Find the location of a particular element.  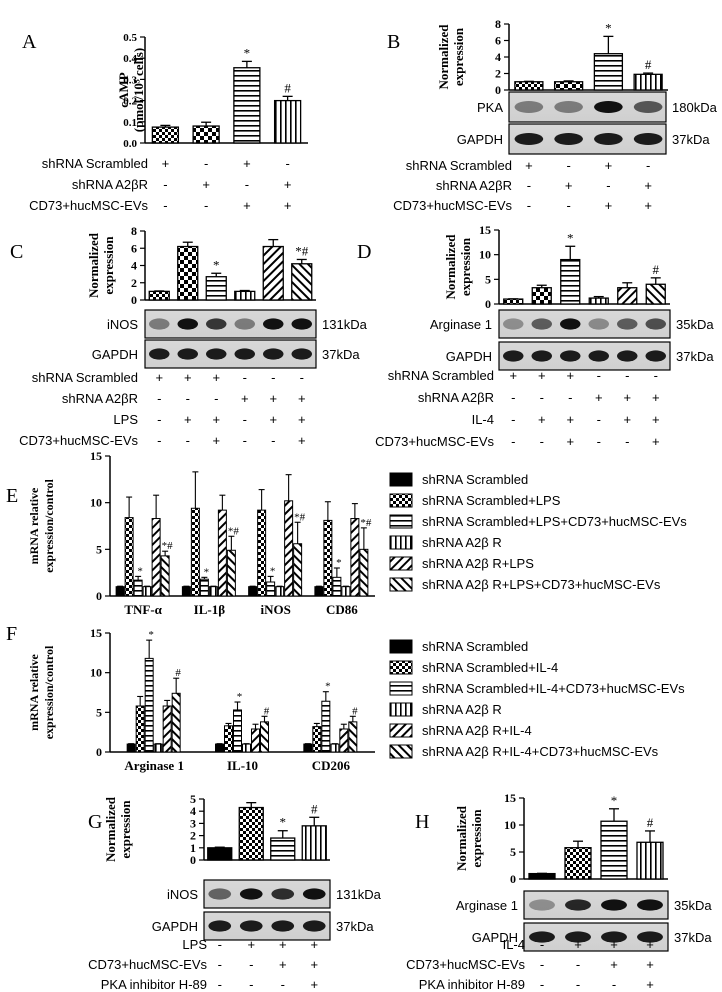

legend-entry: shRNA Scrambled is located at coordinates (475, 646).